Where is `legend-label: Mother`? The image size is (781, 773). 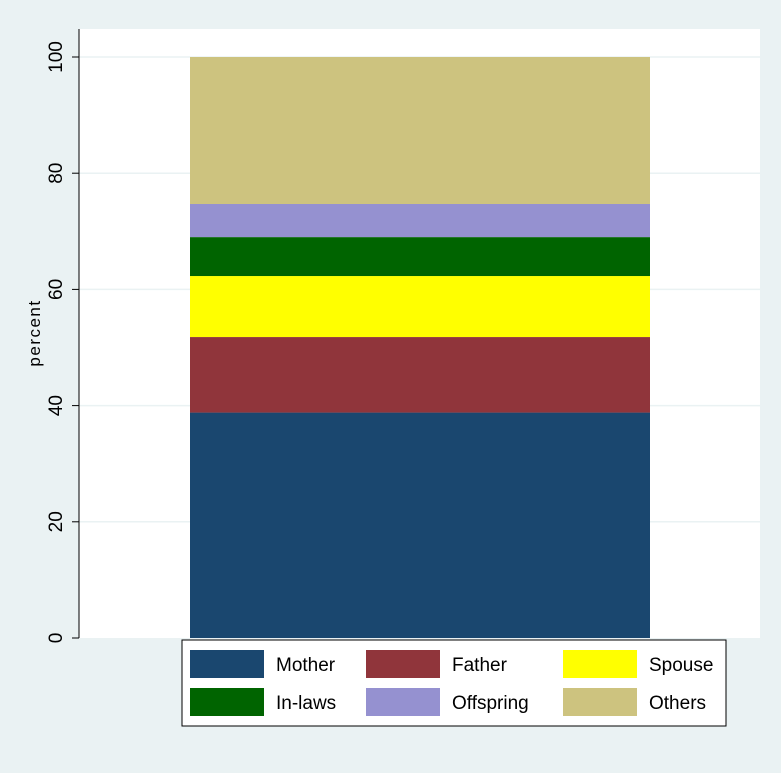 legend-label: Mother is located at coordinates (306, 665).